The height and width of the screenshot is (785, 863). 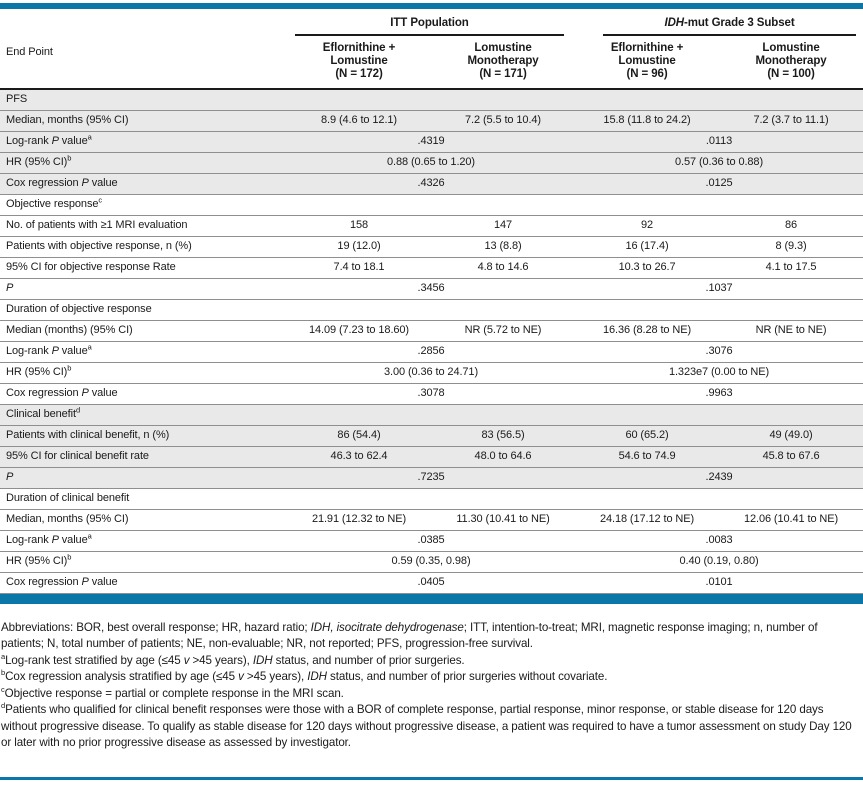 What do you see at coordinates (647, 61) in the screenshot?
I see `col-header-idh-eflornithine-lomustine: Eflornithine + Lomustine (N = 96)` at bounding box center [647, 61].